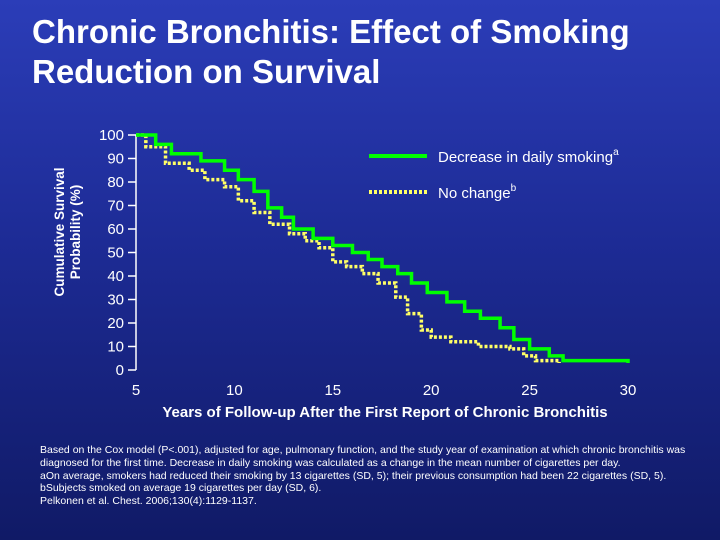 Image resolution: width=720 pixels, height=540 pixels. I want to click on x-tick-label: 15, so click(332, 390).